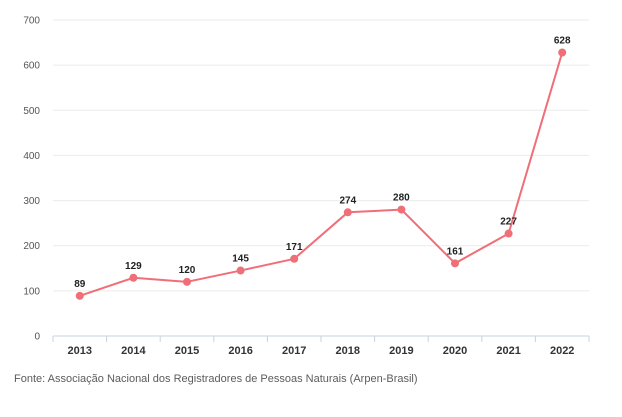  What do you see at coordinates (31, 156) in the screenshot?
I see `y-tick-label: 400` at bounding box center [31, 156].